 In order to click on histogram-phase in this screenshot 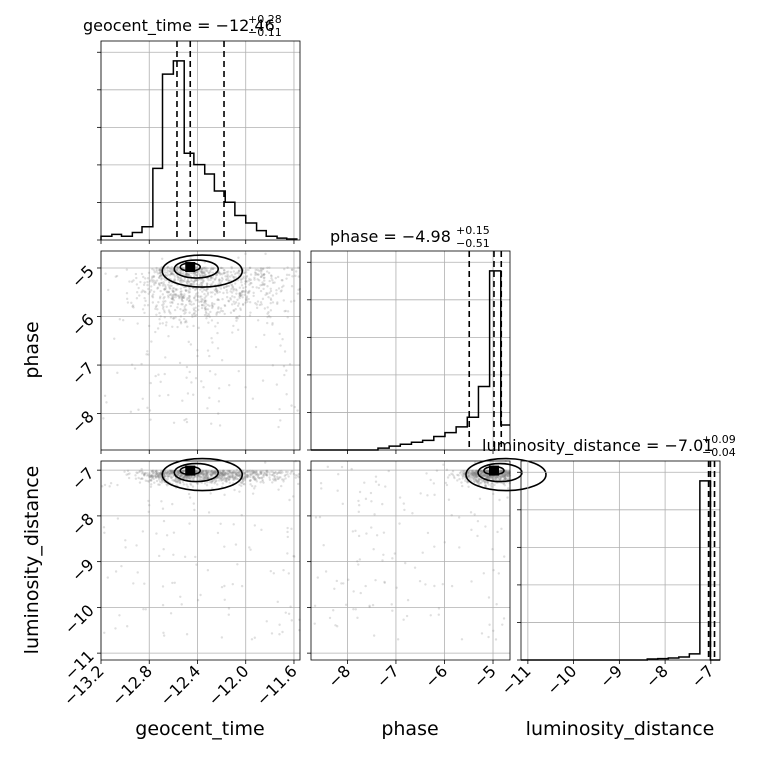, I will do `click(410, 360)`.